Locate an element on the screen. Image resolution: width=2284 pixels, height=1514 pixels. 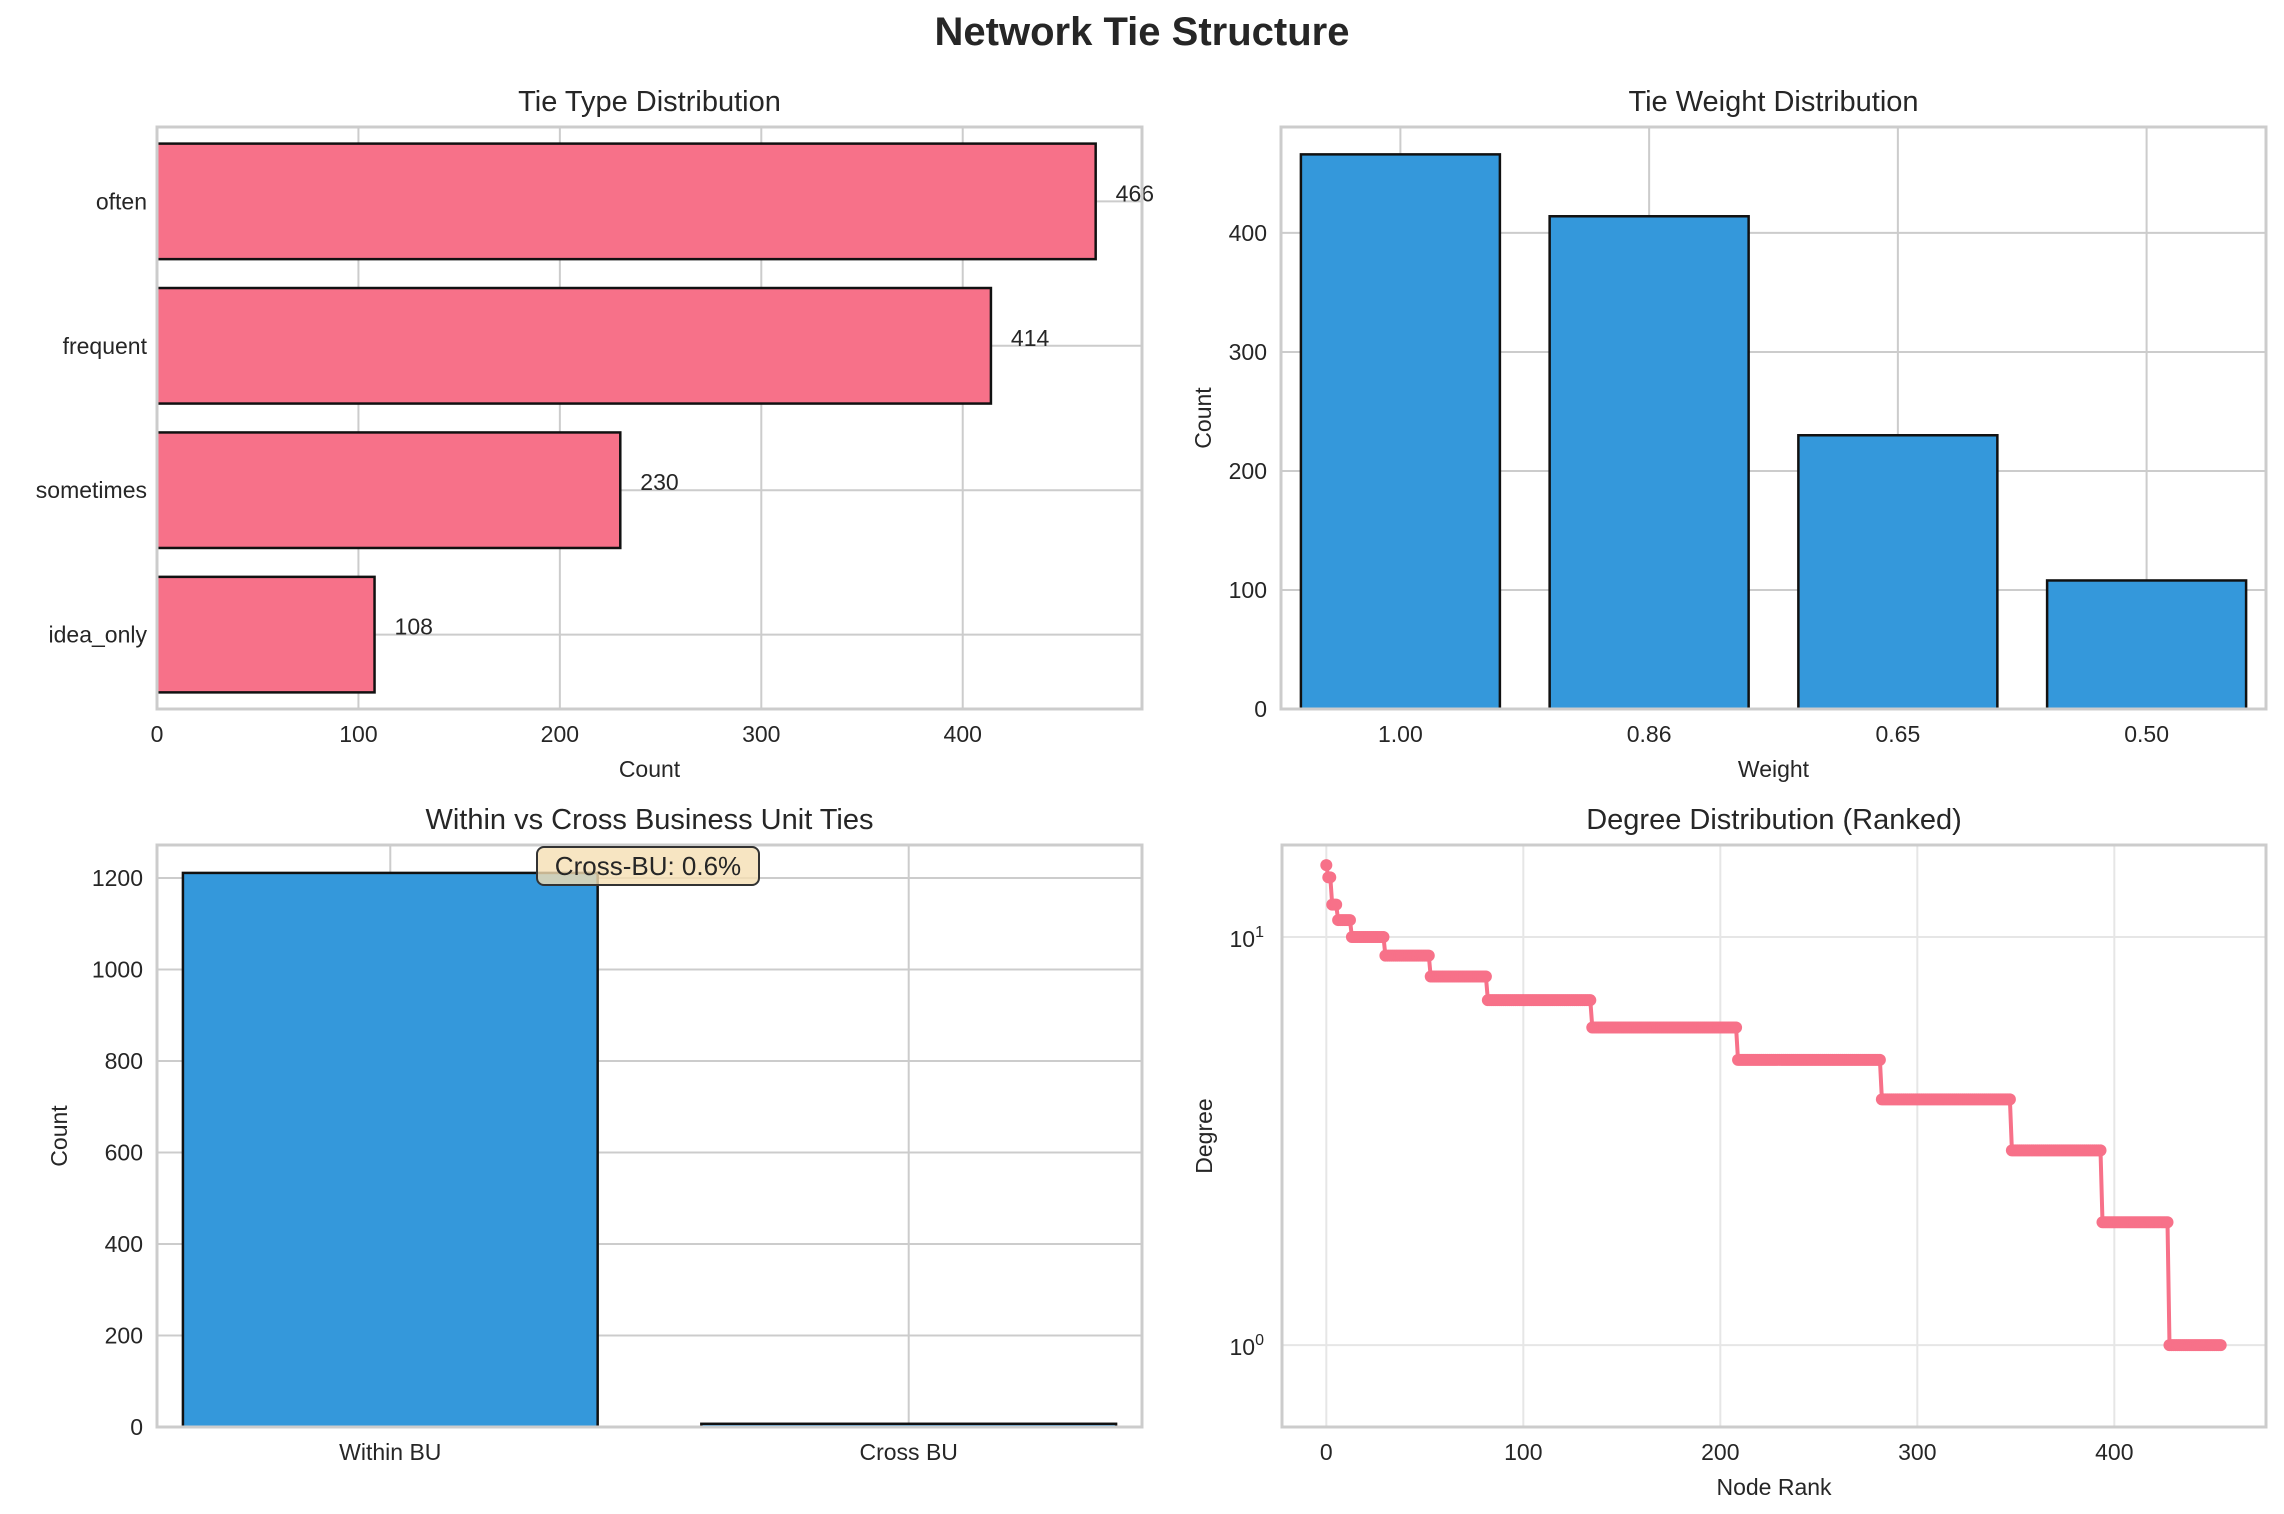
x-tick-label: 0.86 is located at coordinates (1649, 734).